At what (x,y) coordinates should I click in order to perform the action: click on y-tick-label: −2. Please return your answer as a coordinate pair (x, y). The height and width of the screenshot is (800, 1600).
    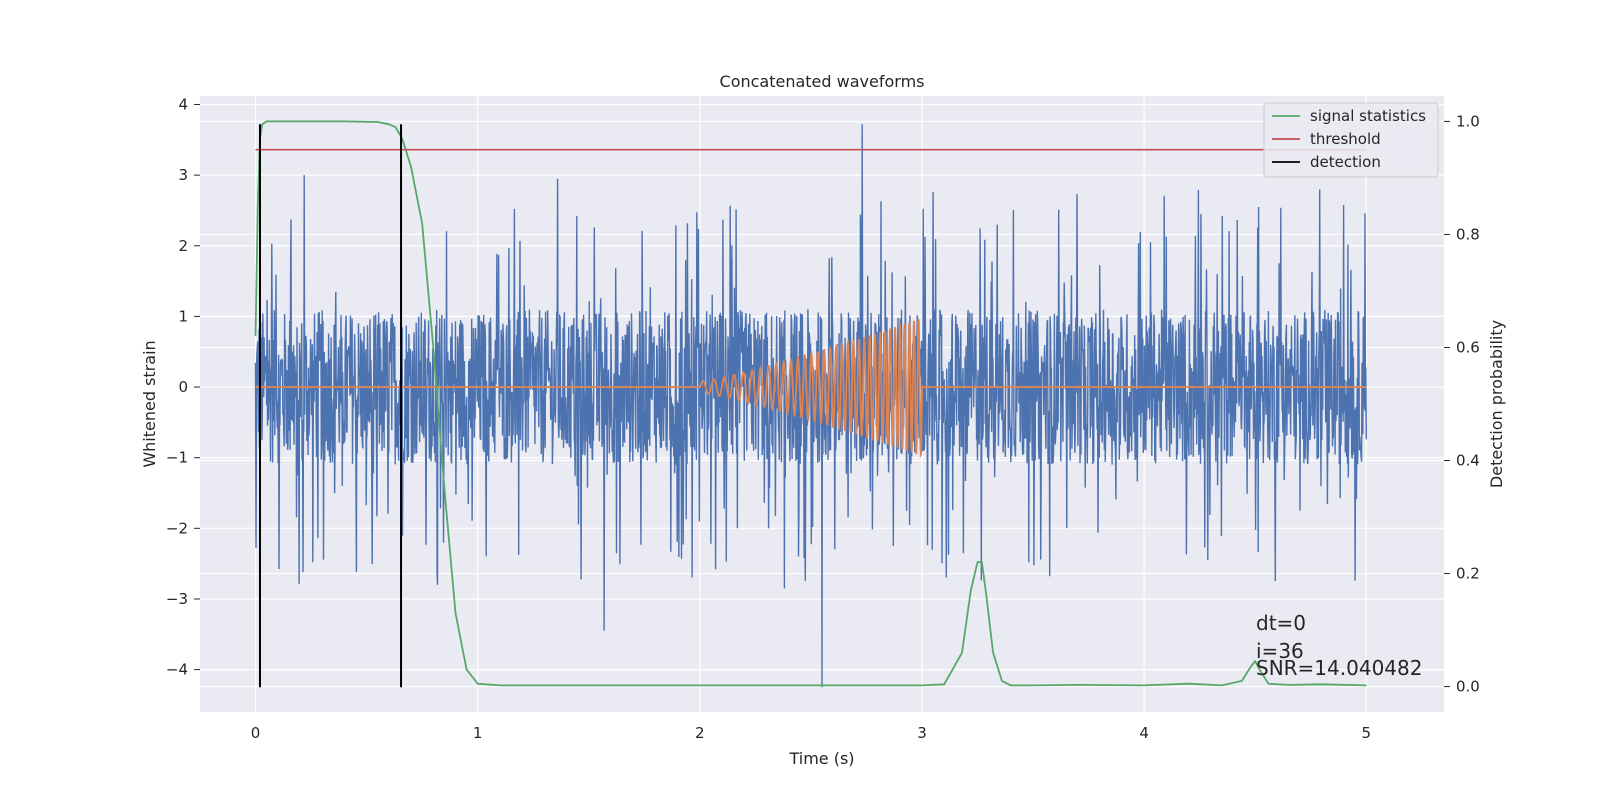
    Looking at the image, I should click on (177, 528).